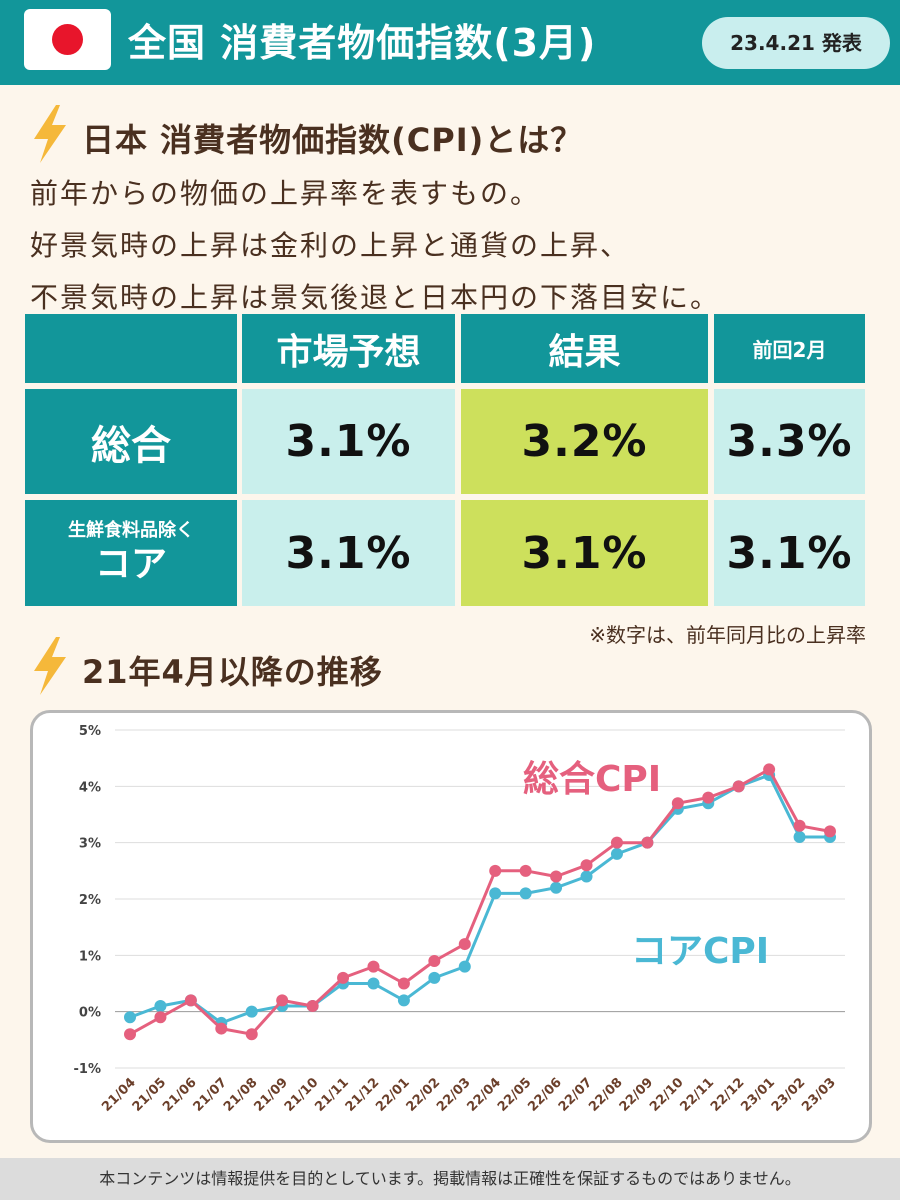 This screenshot has width=900, height=1200. Describe the element at coordinates (667, 1095) in the screenshot. I see `x-tick-label: 22/10` at that location.